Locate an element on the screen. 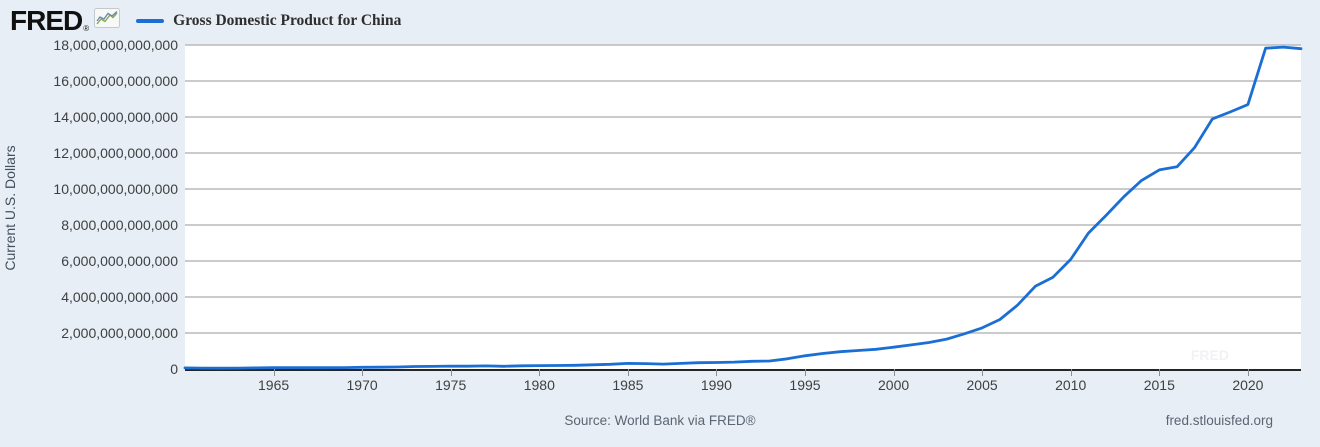  x-tick-label: 2010 is located at coordinates (1071, 385).